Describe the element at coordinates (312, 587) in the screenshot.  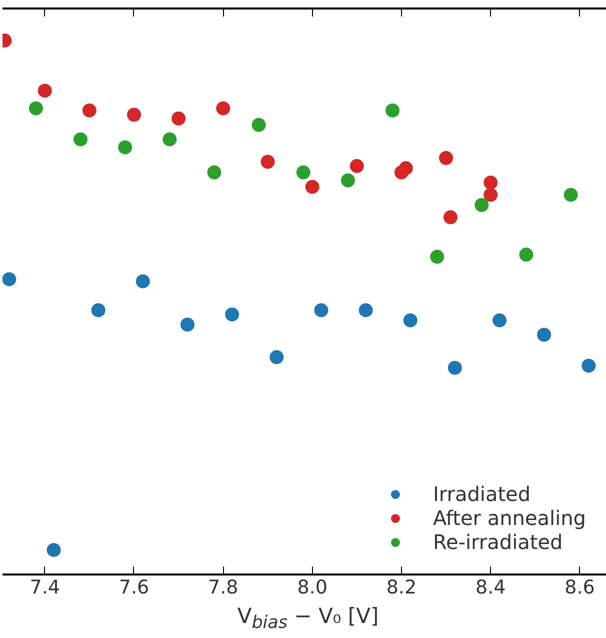
I see `x-tick-label: 8.0` at that location.